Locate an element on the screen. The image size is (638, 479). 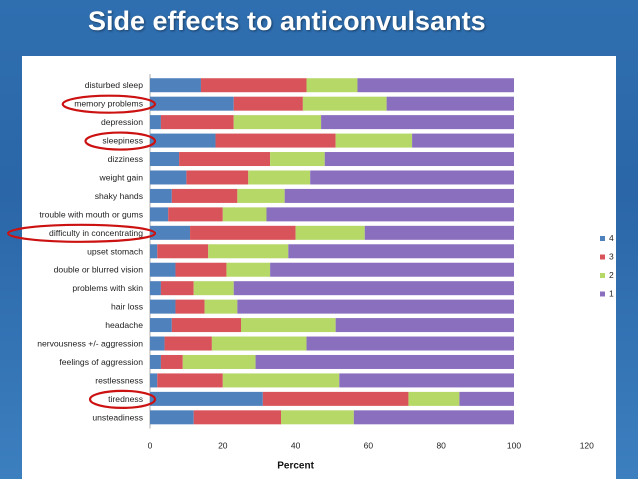
category-label: double or blurred vision is located at coordinates (99, 270).